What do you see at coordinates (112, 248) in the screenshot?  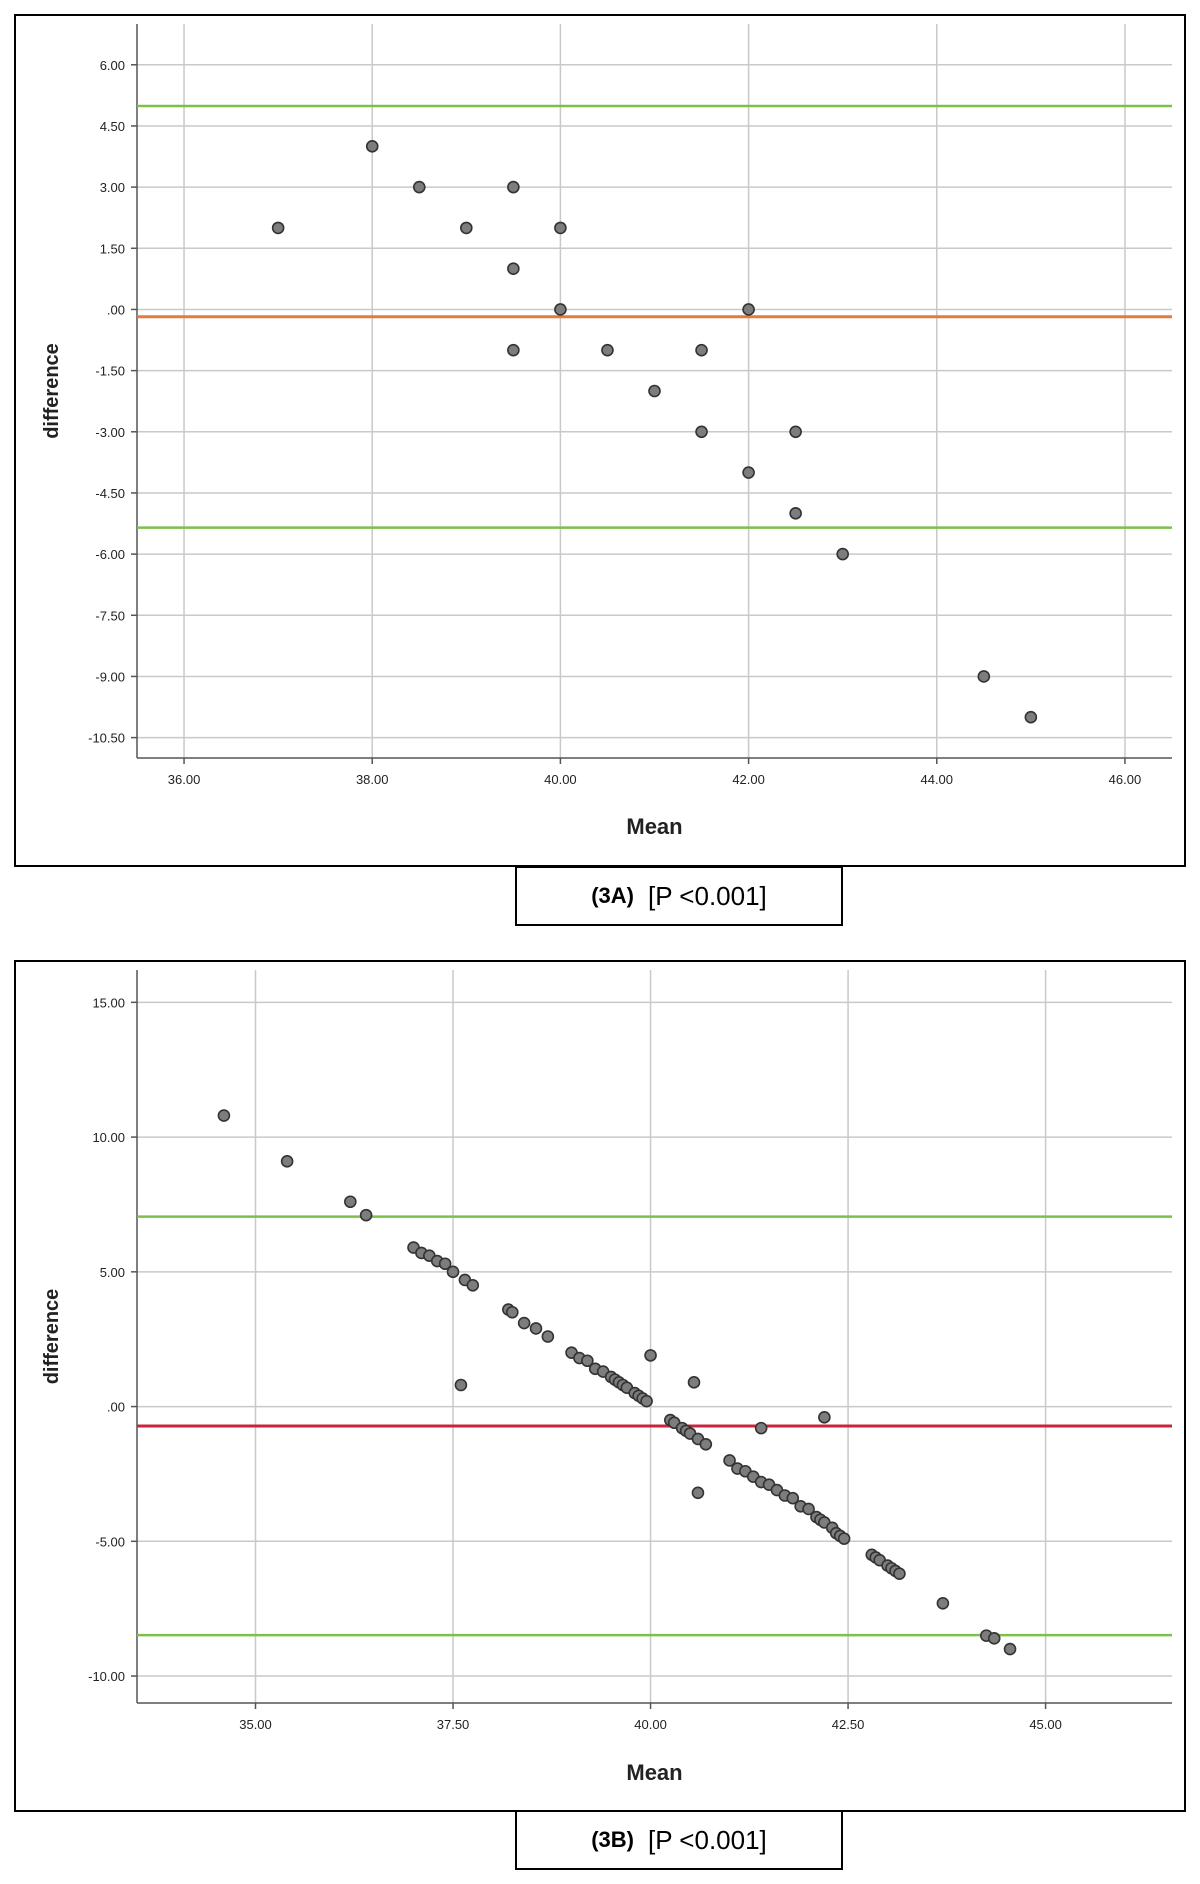 I see `y-tick-label: 1.50` at bounding box center [112, 248].